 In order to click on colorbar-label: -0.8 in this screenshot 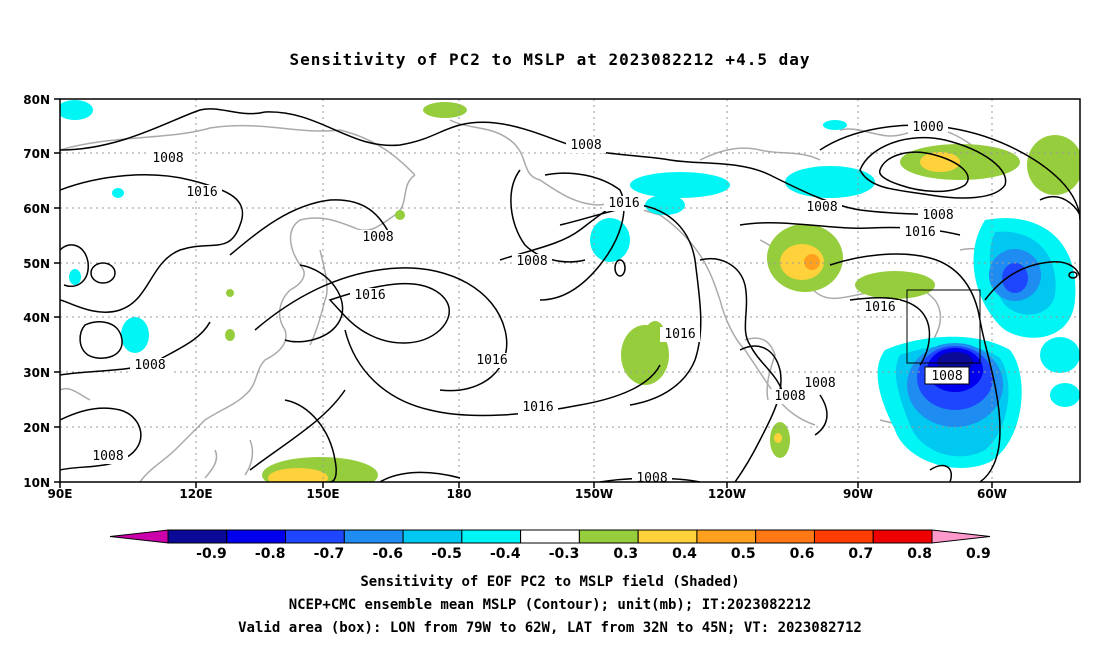, I will do `click(270, 554)`.